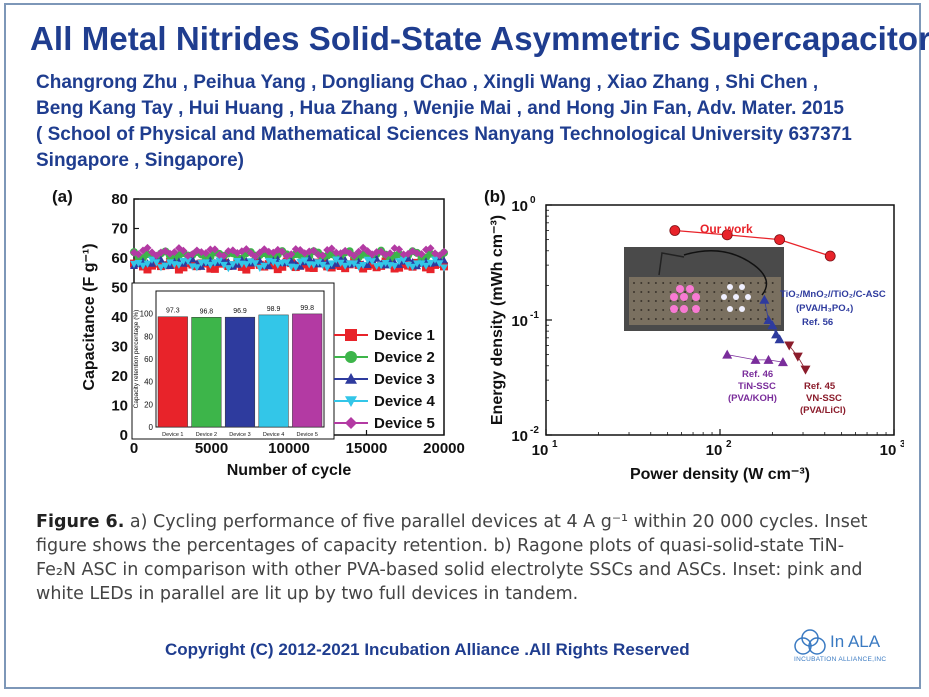 Image resolution: width=929 pixels, height=697 pixels. I want to click on inset-y-tick-label: 60, so click(148, 359).